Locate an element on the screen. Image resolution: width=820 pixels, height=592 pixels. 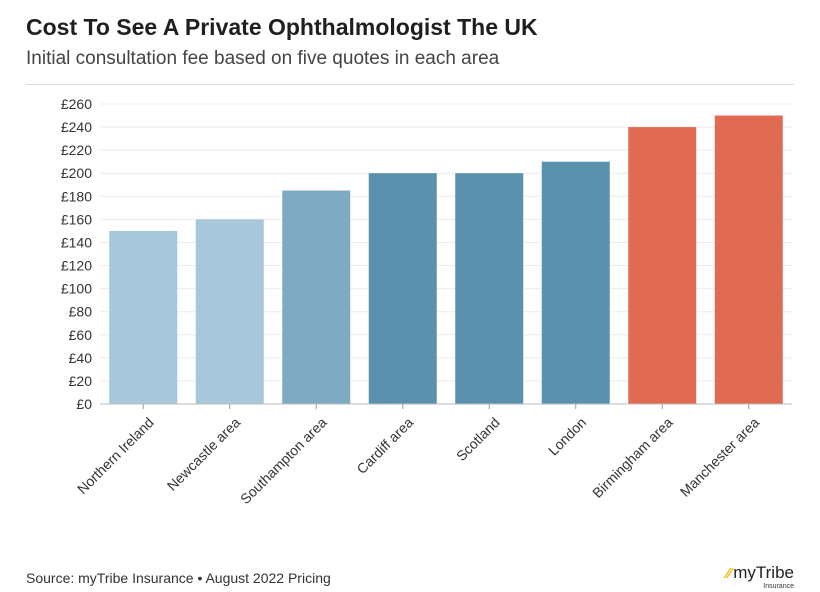
y-tick-label: £40 is located at coordinates (81, 358).